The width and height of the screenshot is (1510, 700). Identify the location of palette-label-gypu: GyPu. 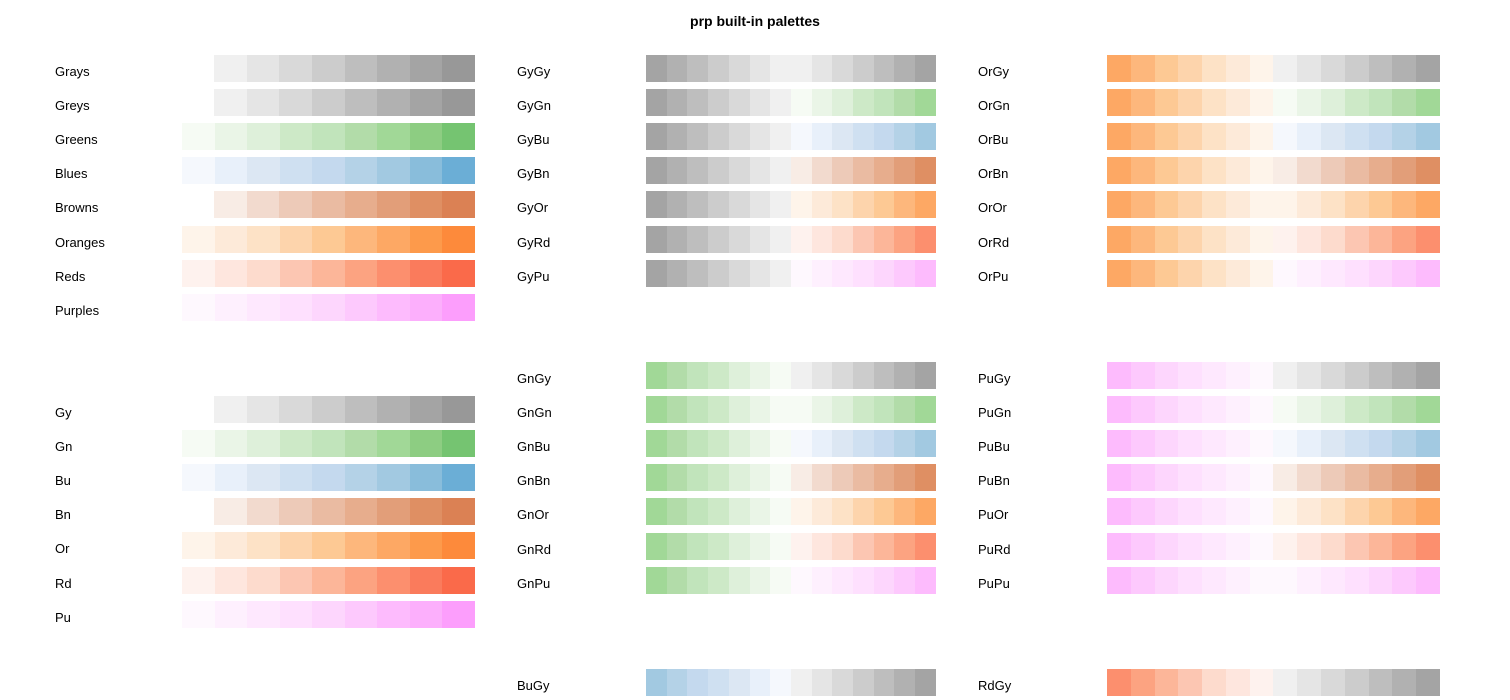
(533, 276).